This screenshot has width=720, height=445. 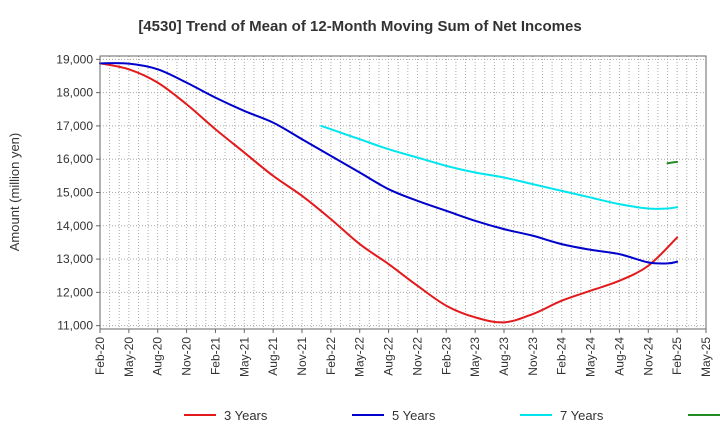 I want to click on y-tick-label: 19,000, so click(x=74, y=59).